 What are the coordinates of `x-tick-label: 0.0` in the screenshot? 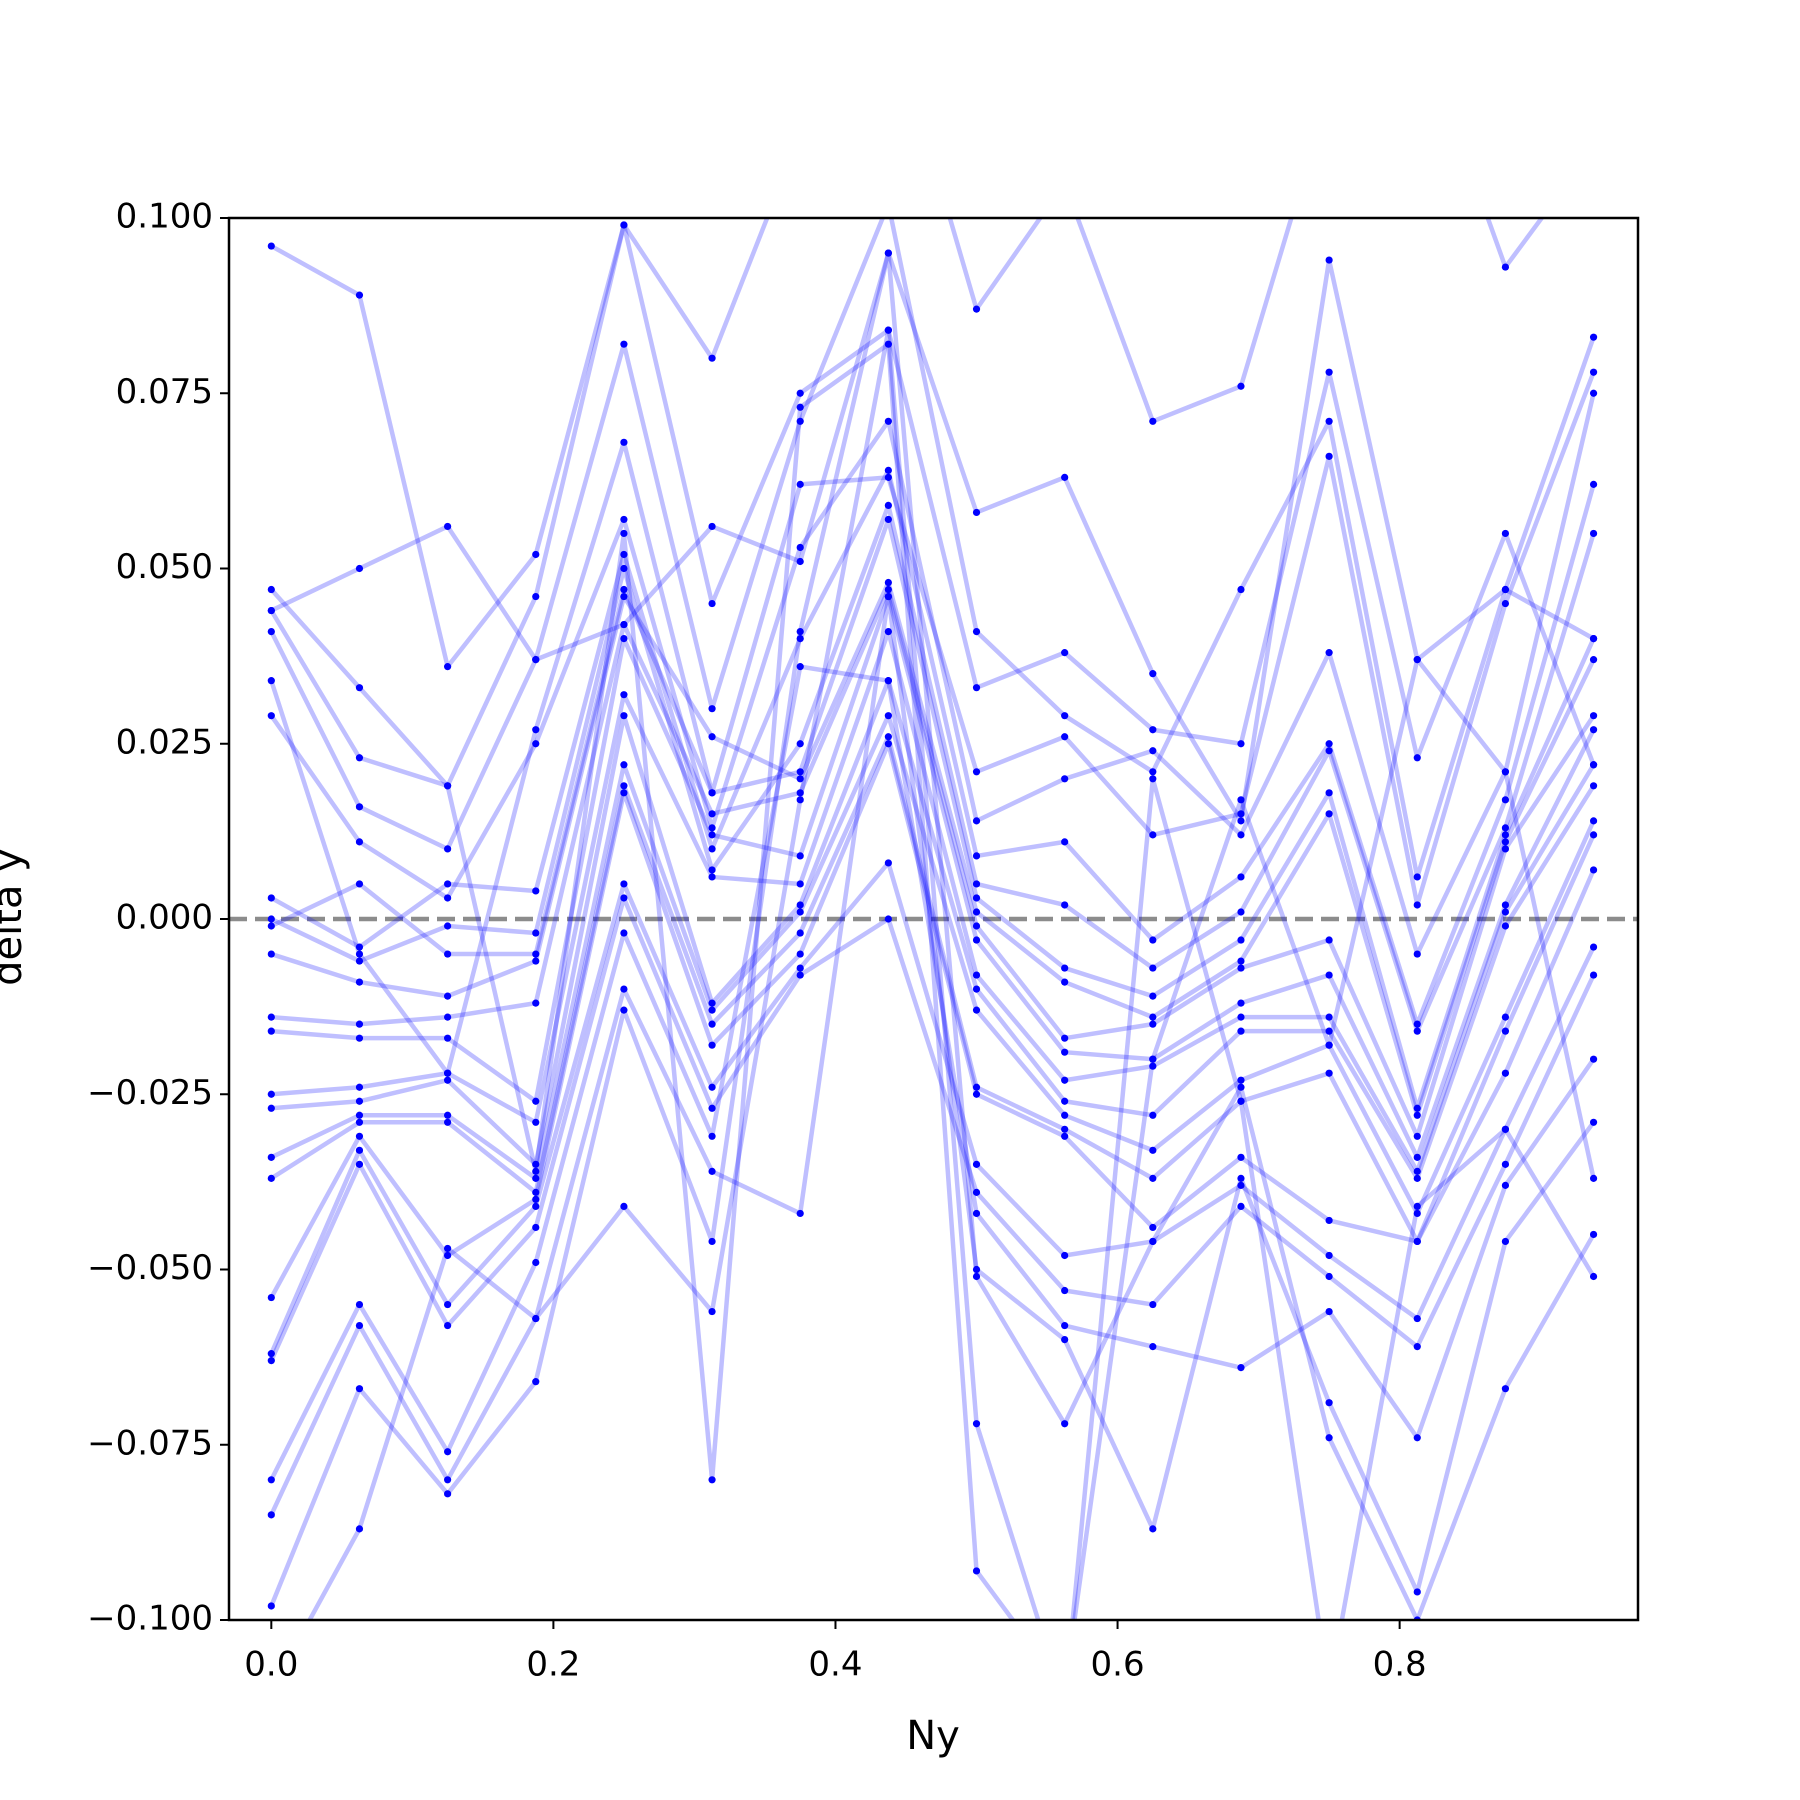 It's located at (271, 1665).